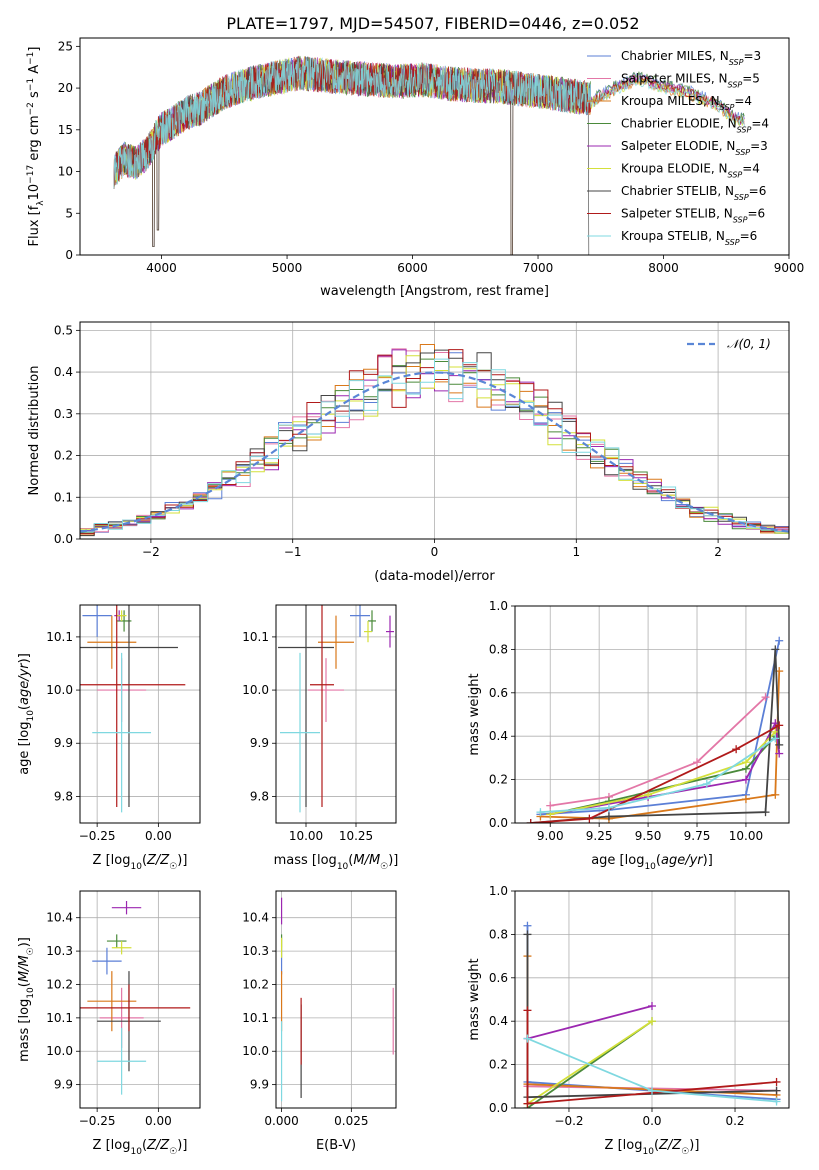 The image size is (819, 1170). I want to click on weight_vs_age-plot-area, so click(655, 729).